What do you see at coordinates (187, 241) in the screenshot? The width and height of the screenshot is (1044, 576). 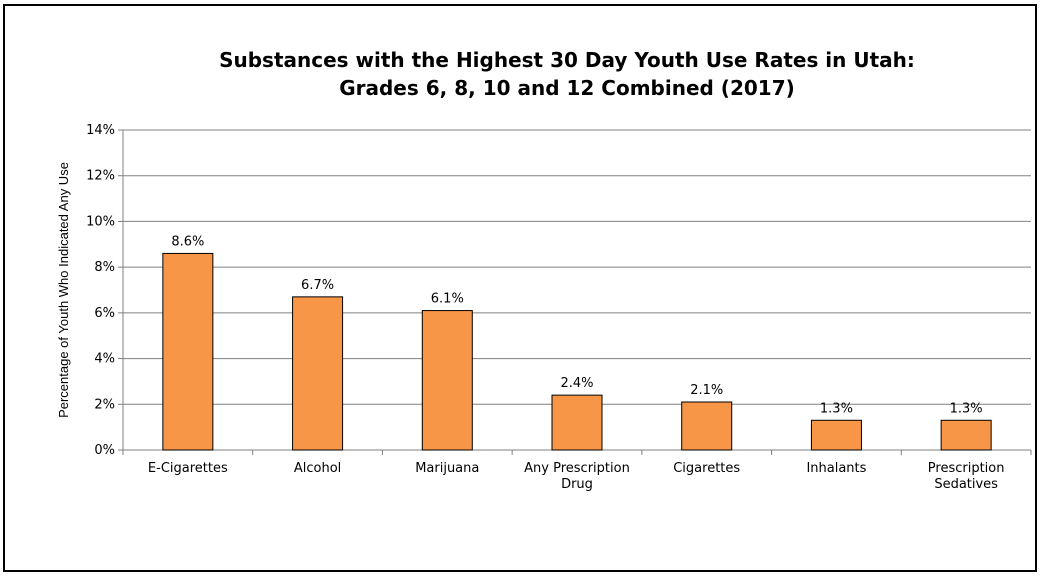 I see `data-label: 8.6%` at bounding box center [187, 241].